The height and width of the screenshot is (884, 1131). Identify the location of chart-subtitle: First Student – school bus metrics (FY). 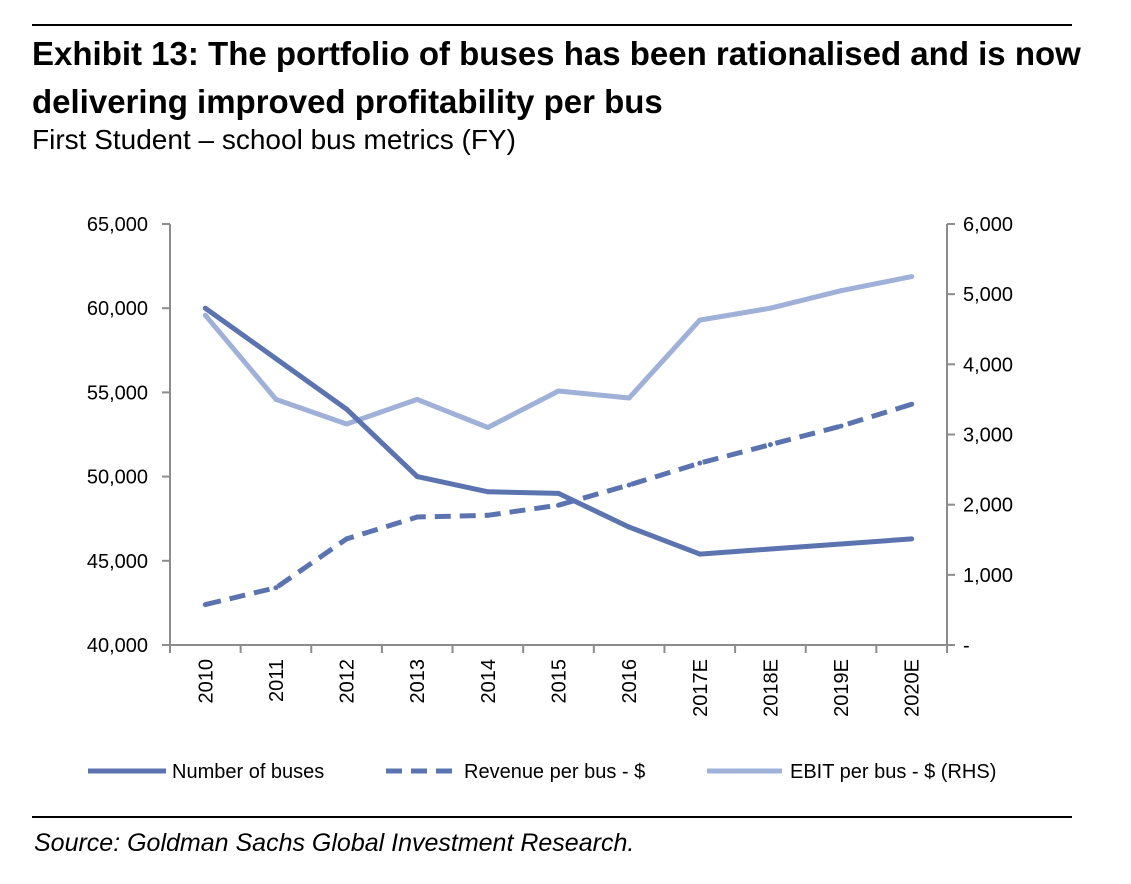
(274, 139).